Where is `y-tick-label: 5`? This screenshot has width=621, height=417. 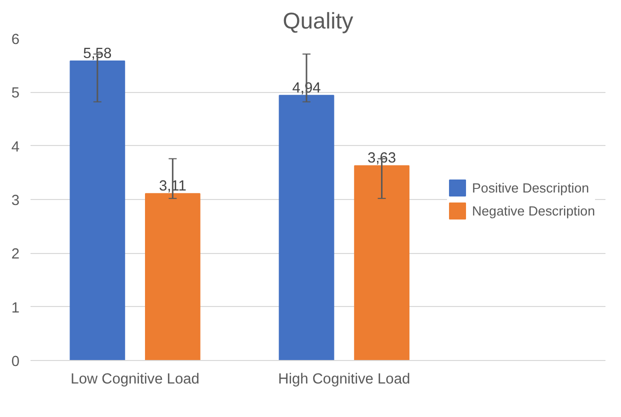
y-tick-label: 5 is located at coordinates (15, 94).